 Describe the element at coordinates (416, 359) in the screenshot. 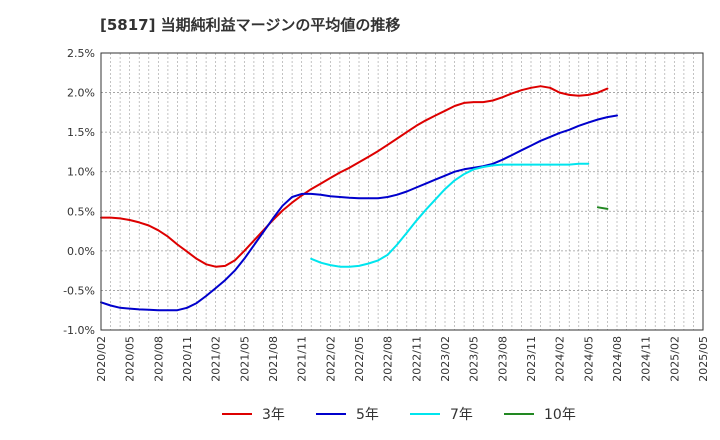

I see `x-tick-label: 2022/11` at that location.